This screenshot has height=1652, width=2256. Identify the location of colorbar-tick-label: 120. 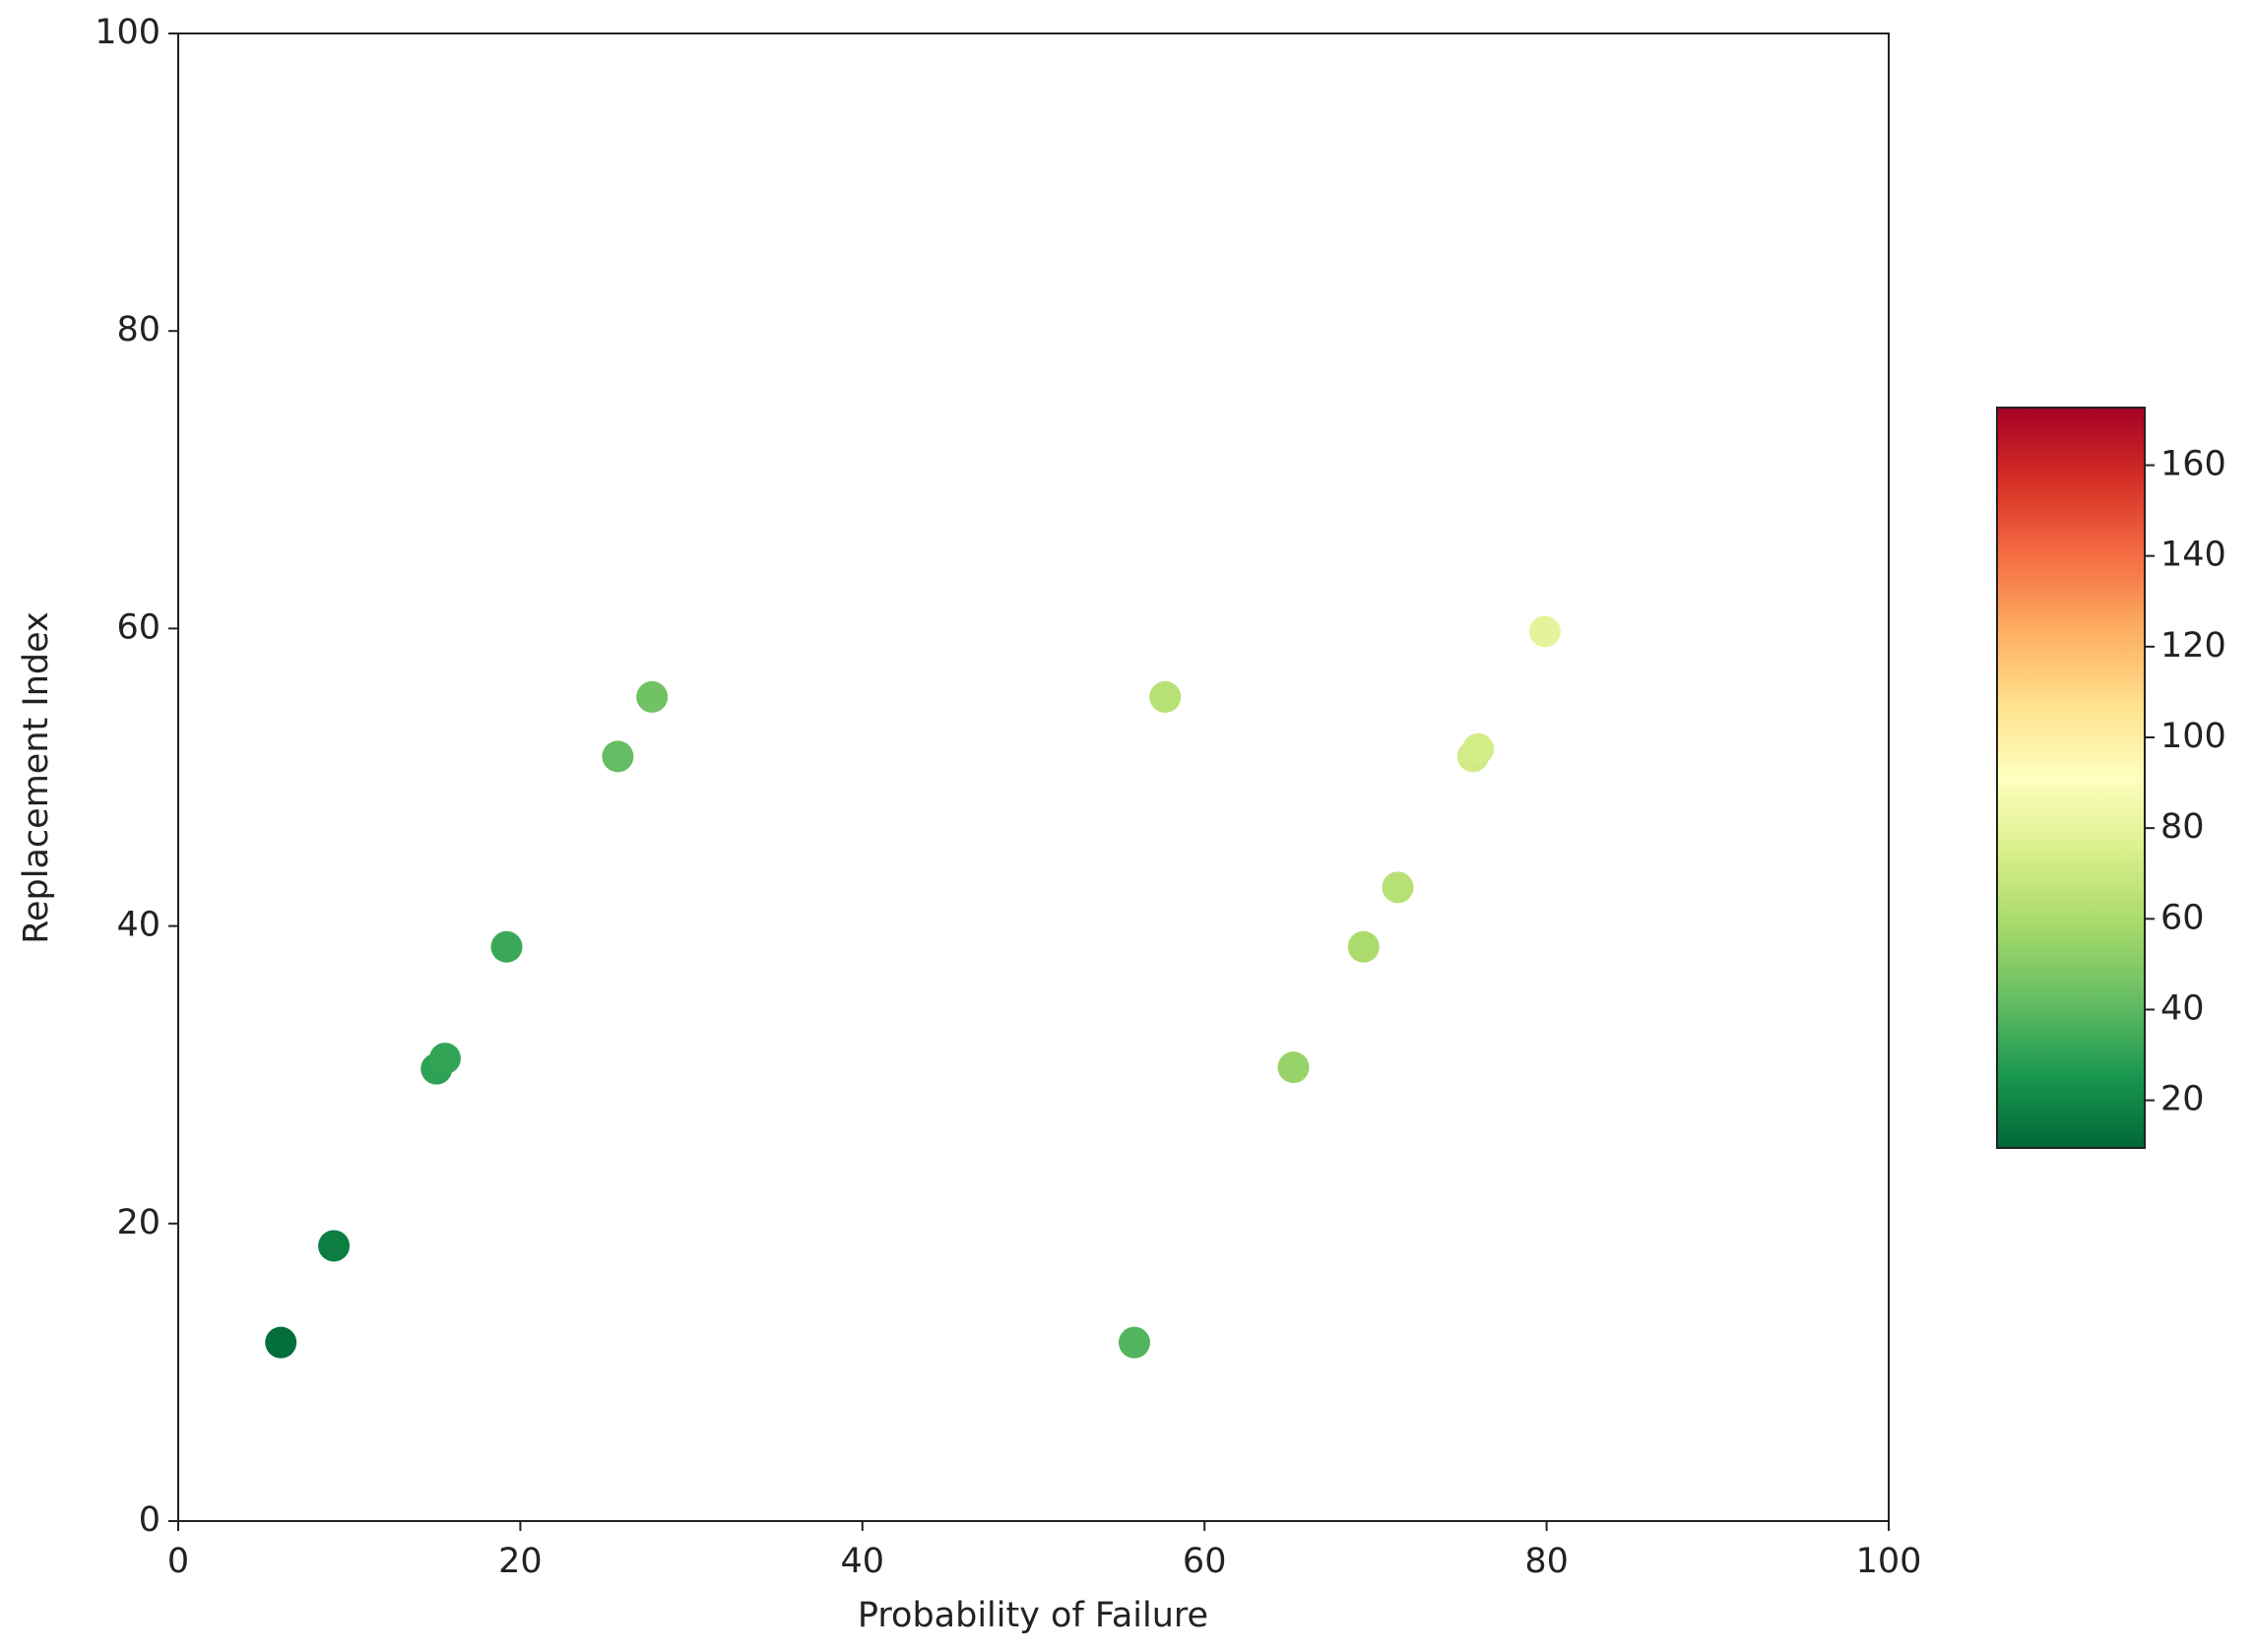
(2193, 646).